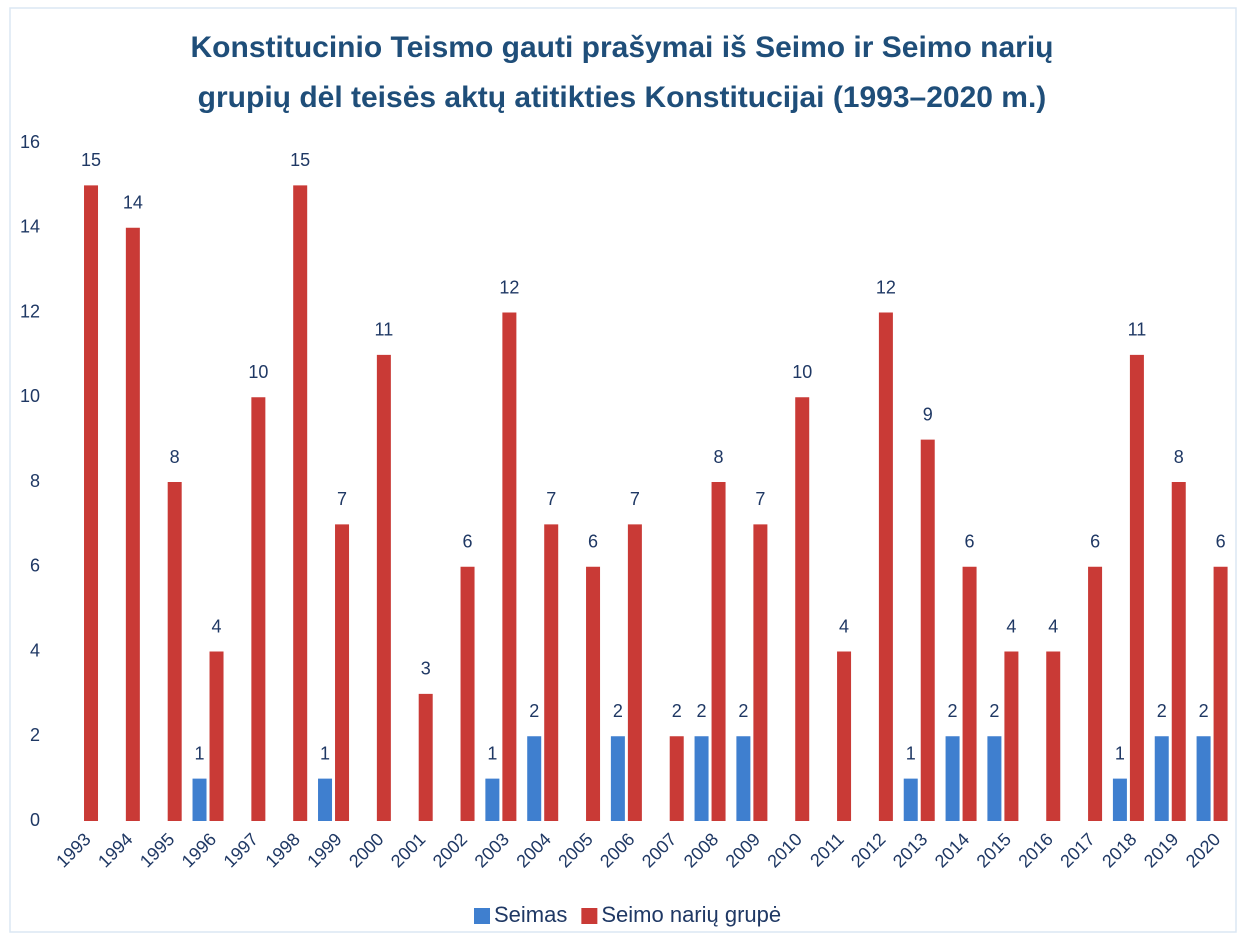 The height and width of the screenshot is (935, 1245). What do you see at coordinates (701, 850) in the screenshot?
I see `x-tick-label: 2008` at bounding box center [701, 850].